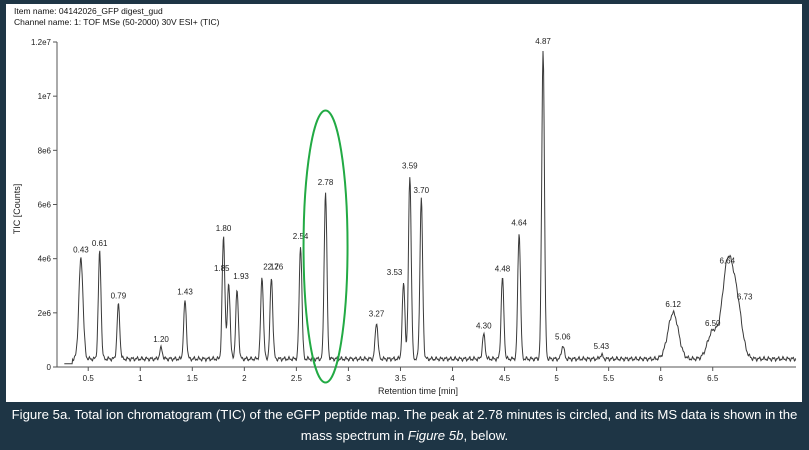 Image resolution: width=809 pixels, height=450 pixels. What do you see at coordinates (41, 42) in the screenshot?
I see `y-tick-label: 1.2e7` at bounding box center [41, 42].